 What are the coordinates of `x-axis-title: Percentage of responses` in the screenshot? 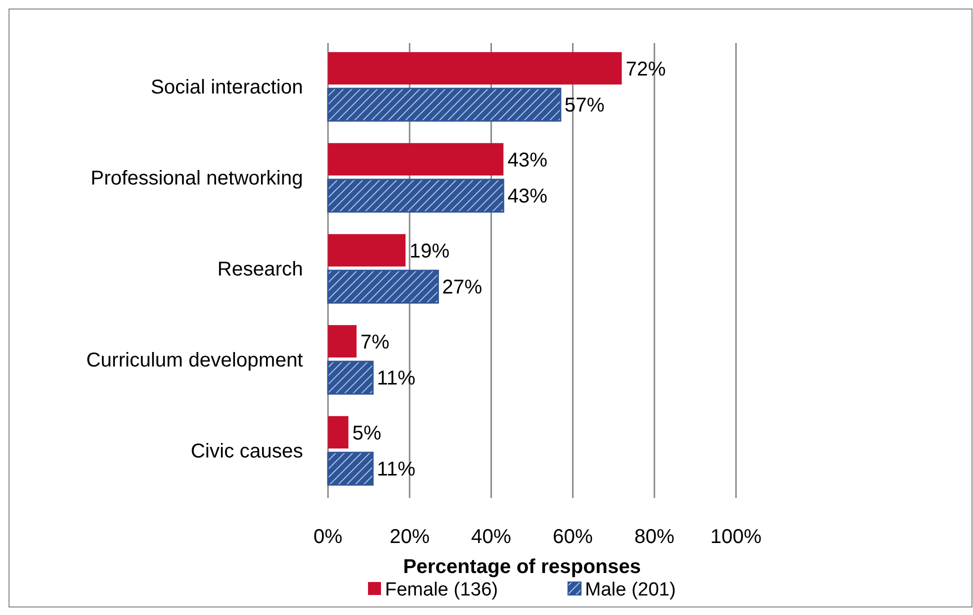 It's located at (522, 567).